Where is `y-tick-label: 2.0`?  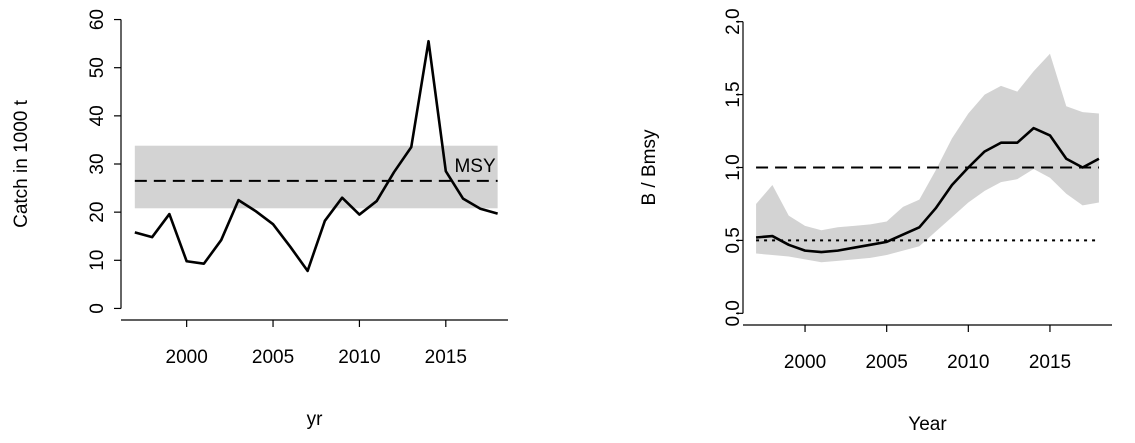
y-tick-label: 2.0 is located at coordinates (733, 21).